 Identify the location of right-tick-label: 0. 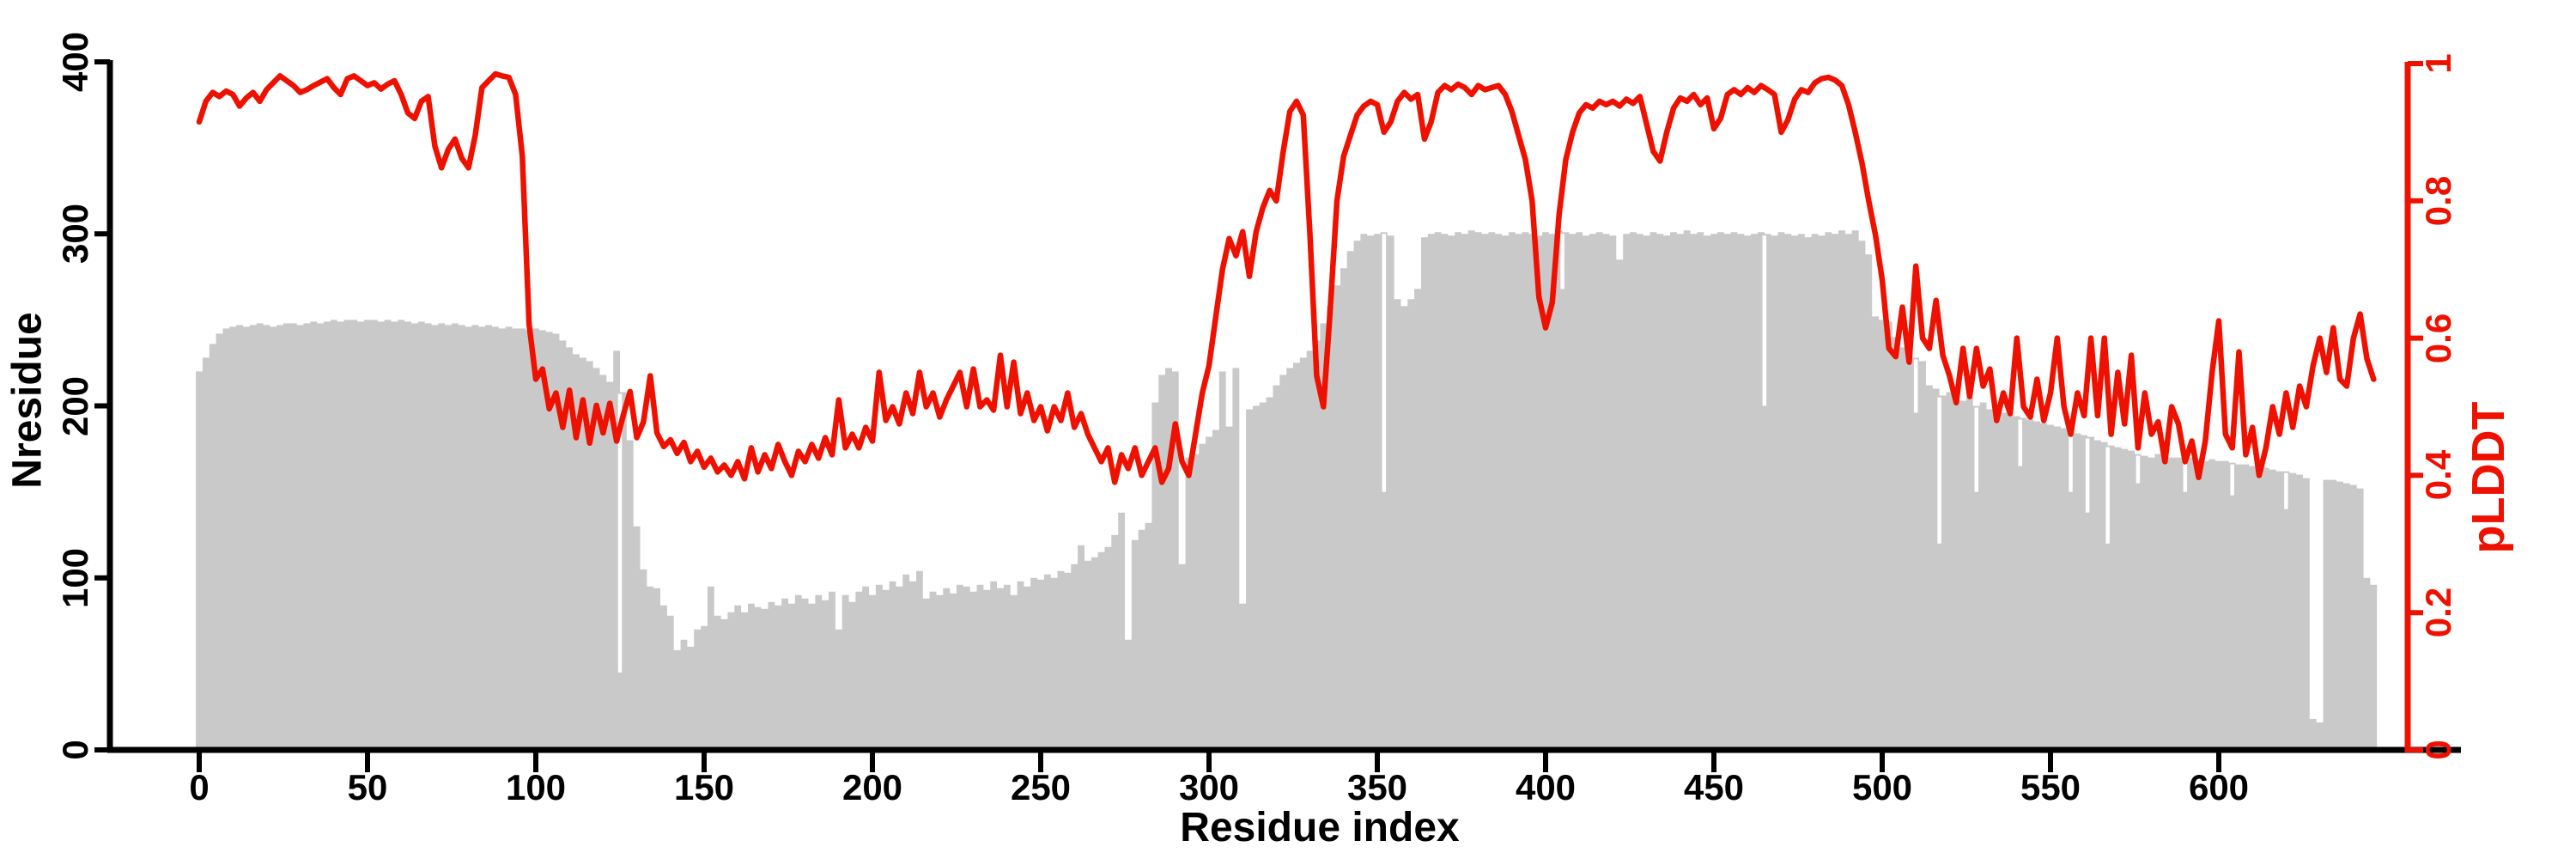
(2438, 750).